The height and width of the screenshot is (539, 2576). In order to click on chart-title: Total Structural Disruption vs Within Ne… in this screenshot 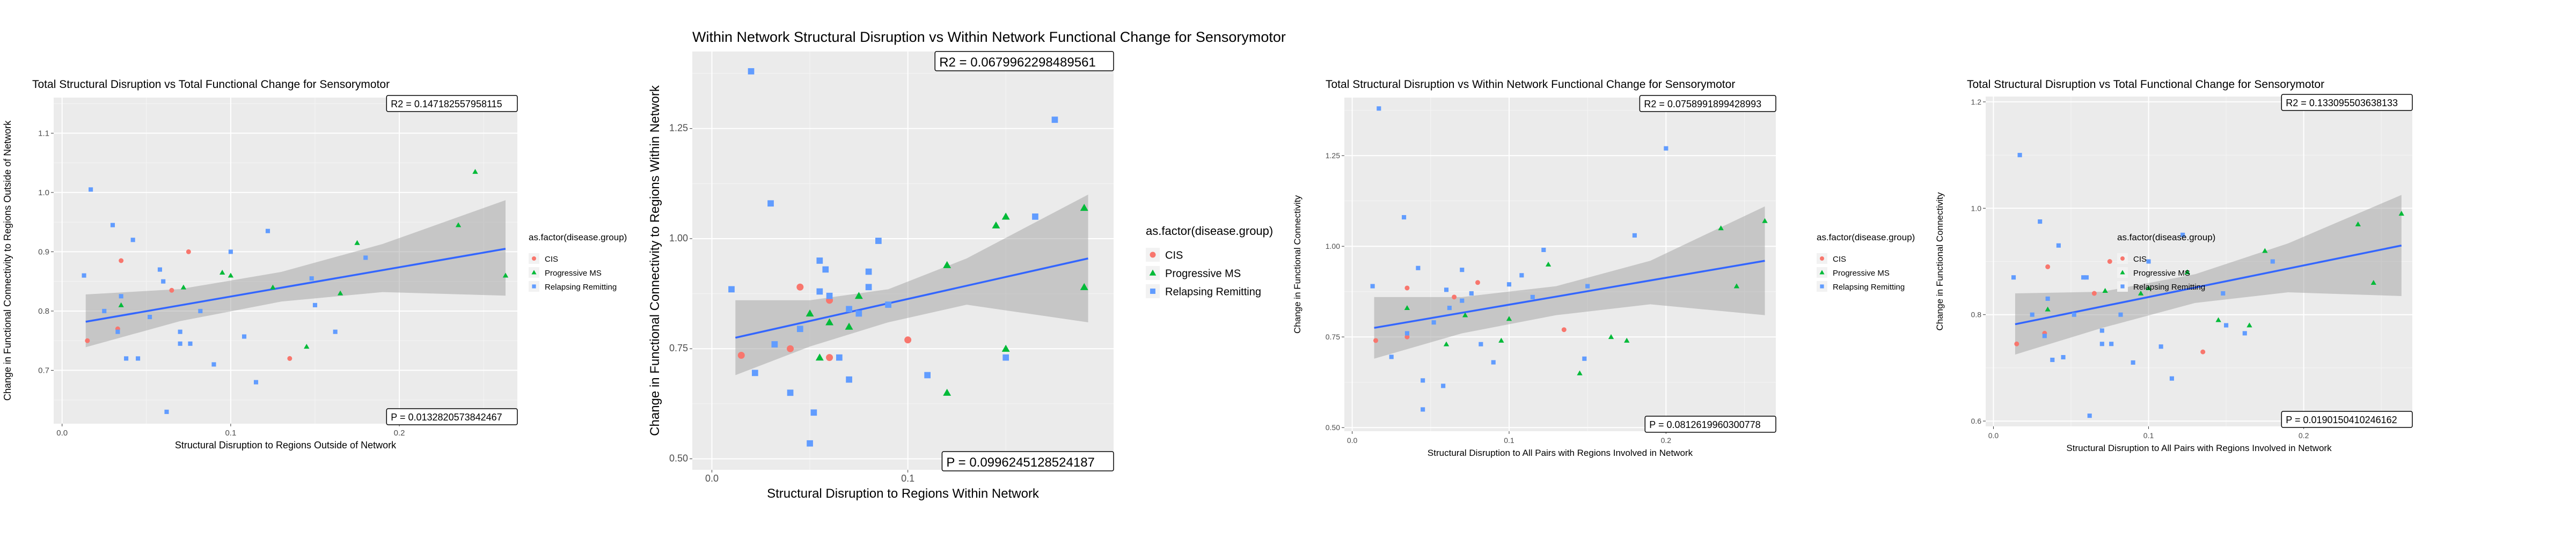, I will do `click(1530, 84)`.